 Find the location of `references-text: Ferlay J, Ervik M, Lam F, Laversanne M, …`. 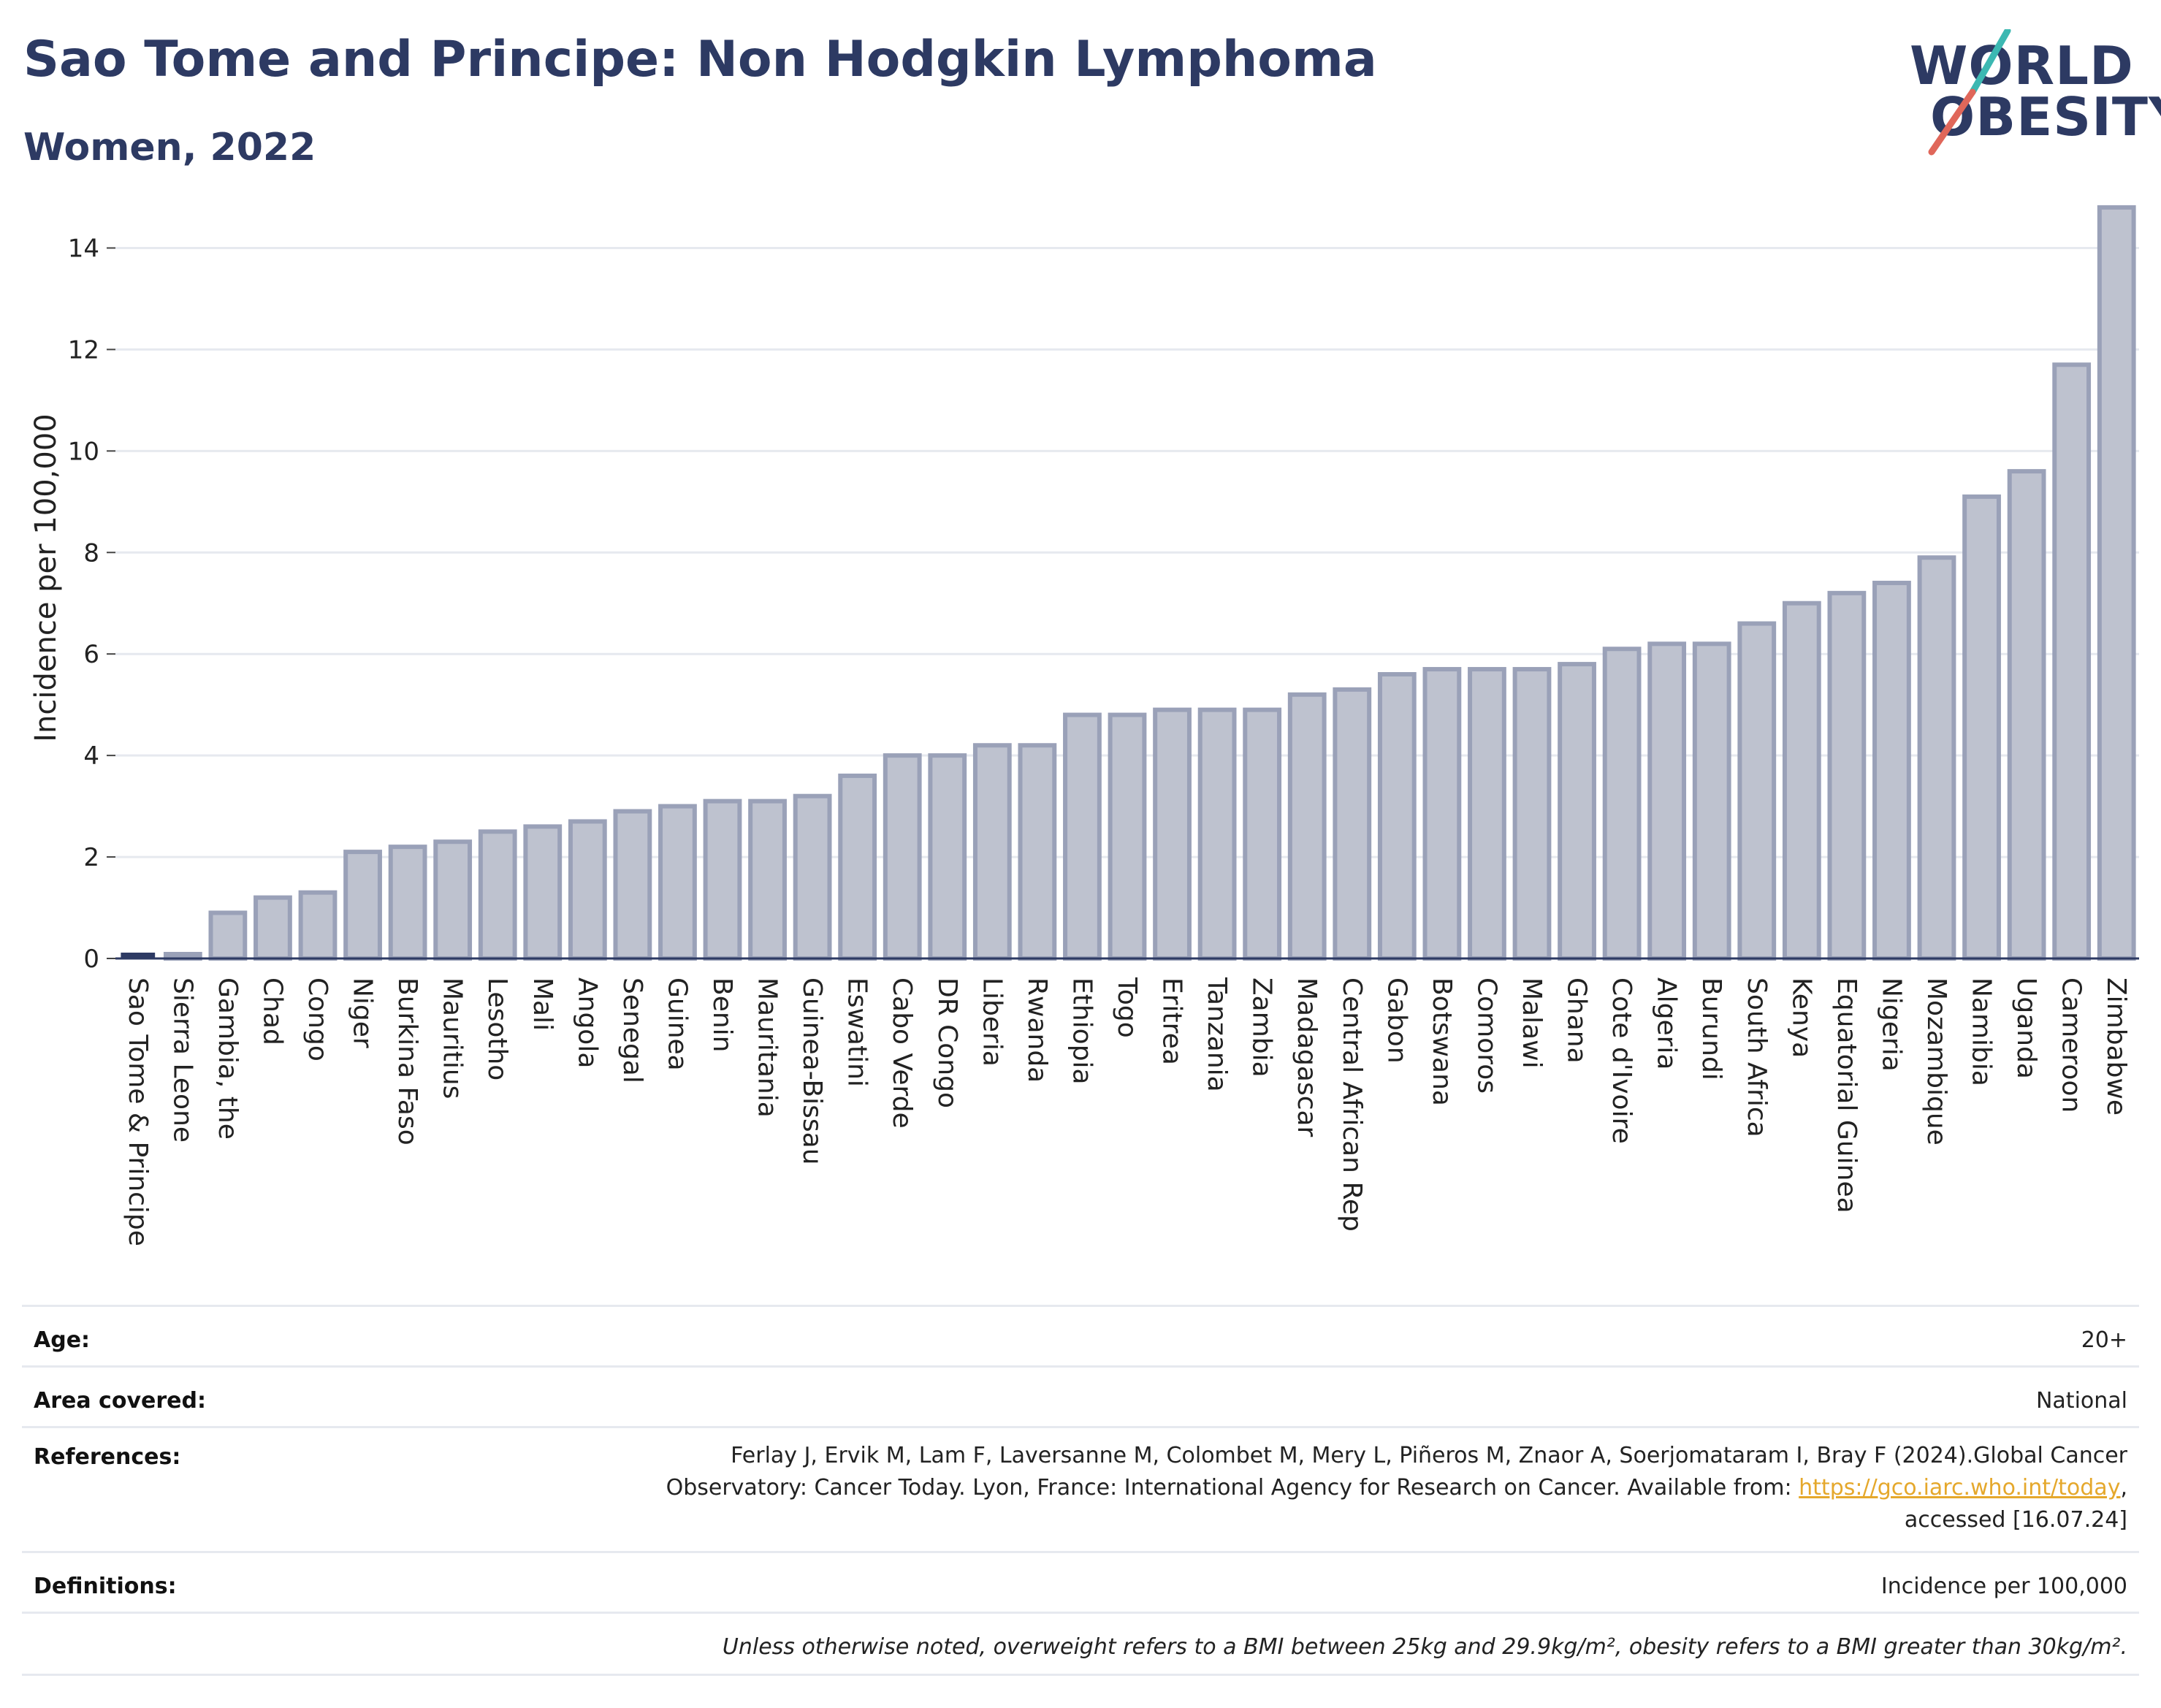

references-text: Ferlay J, Ervik M, Lam F, Laversanne M, … is located at coordinates (1396, 1488).